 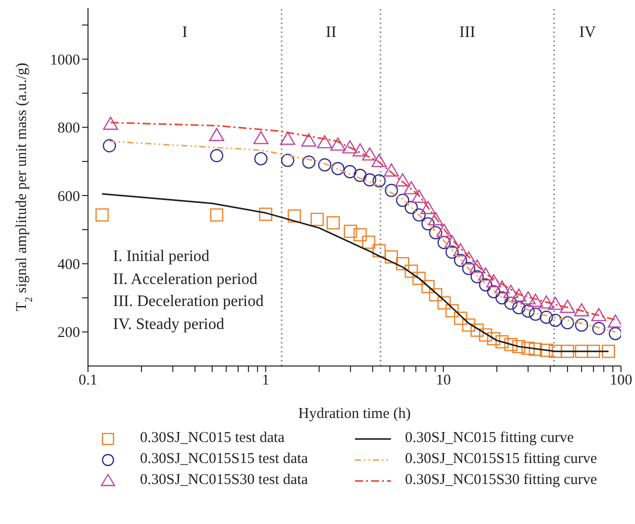 What do you see at coordinates (65, 60) in the screenshot?
I see `y-tick-label: 1000` at bounding box center [65, 60].